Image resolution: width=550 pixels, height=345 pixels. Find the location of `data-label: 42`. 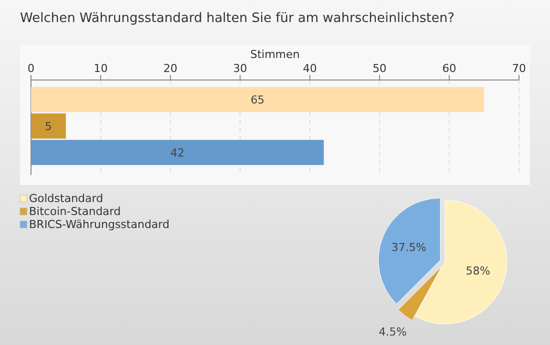

data-label: 42 is located at coordinates (177, 153).